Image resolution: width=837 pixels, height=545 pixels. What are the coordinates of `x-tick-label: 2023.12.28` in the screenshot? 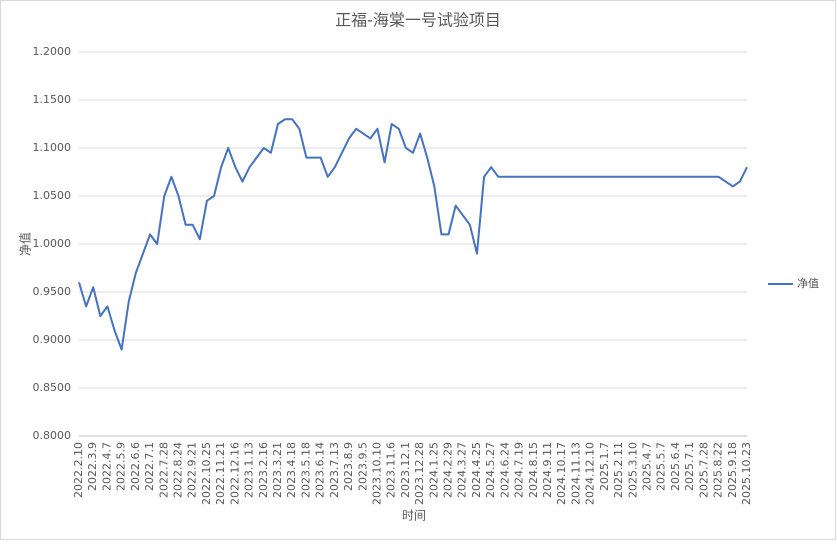 It's located at (419, 473).